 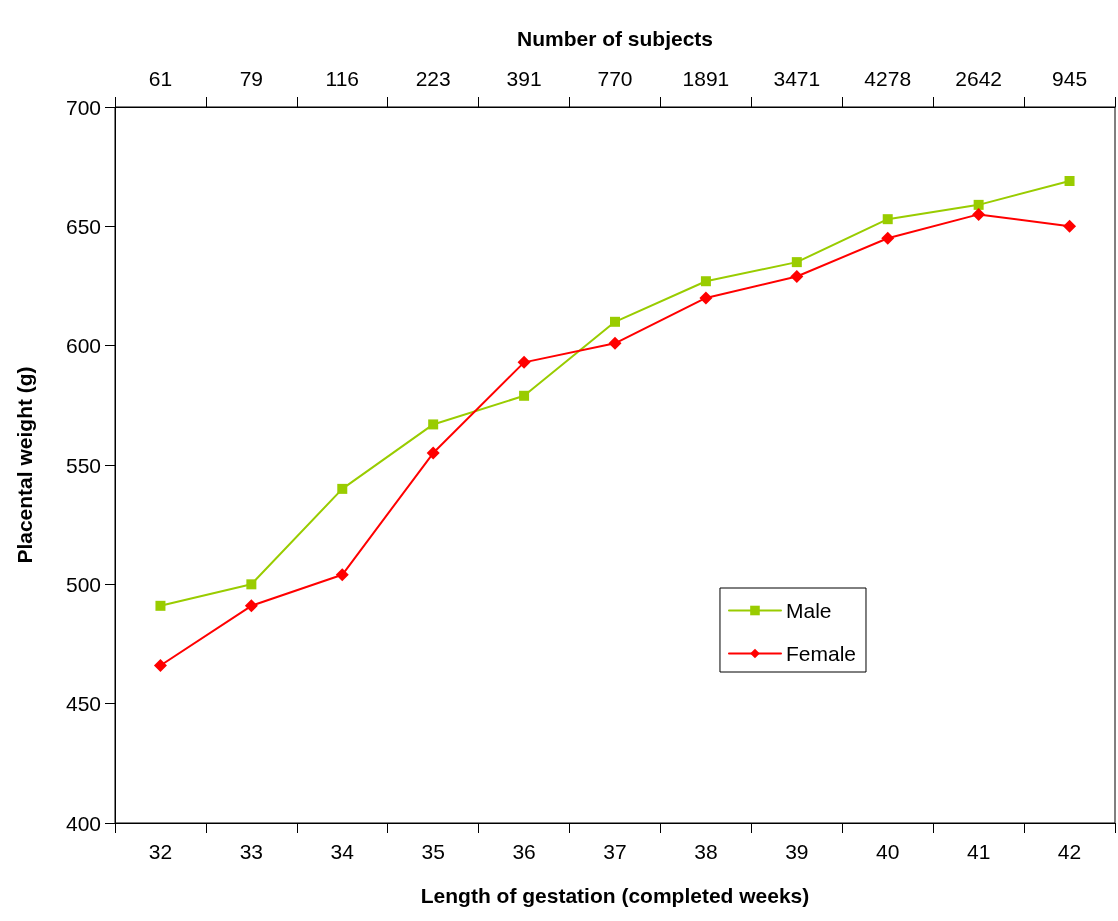 What do you see at coordinates (615, 895) in the screenshot?
I see `x-axis-title: Length of gestation (completed weeks)` at bounding box center [615, 895].